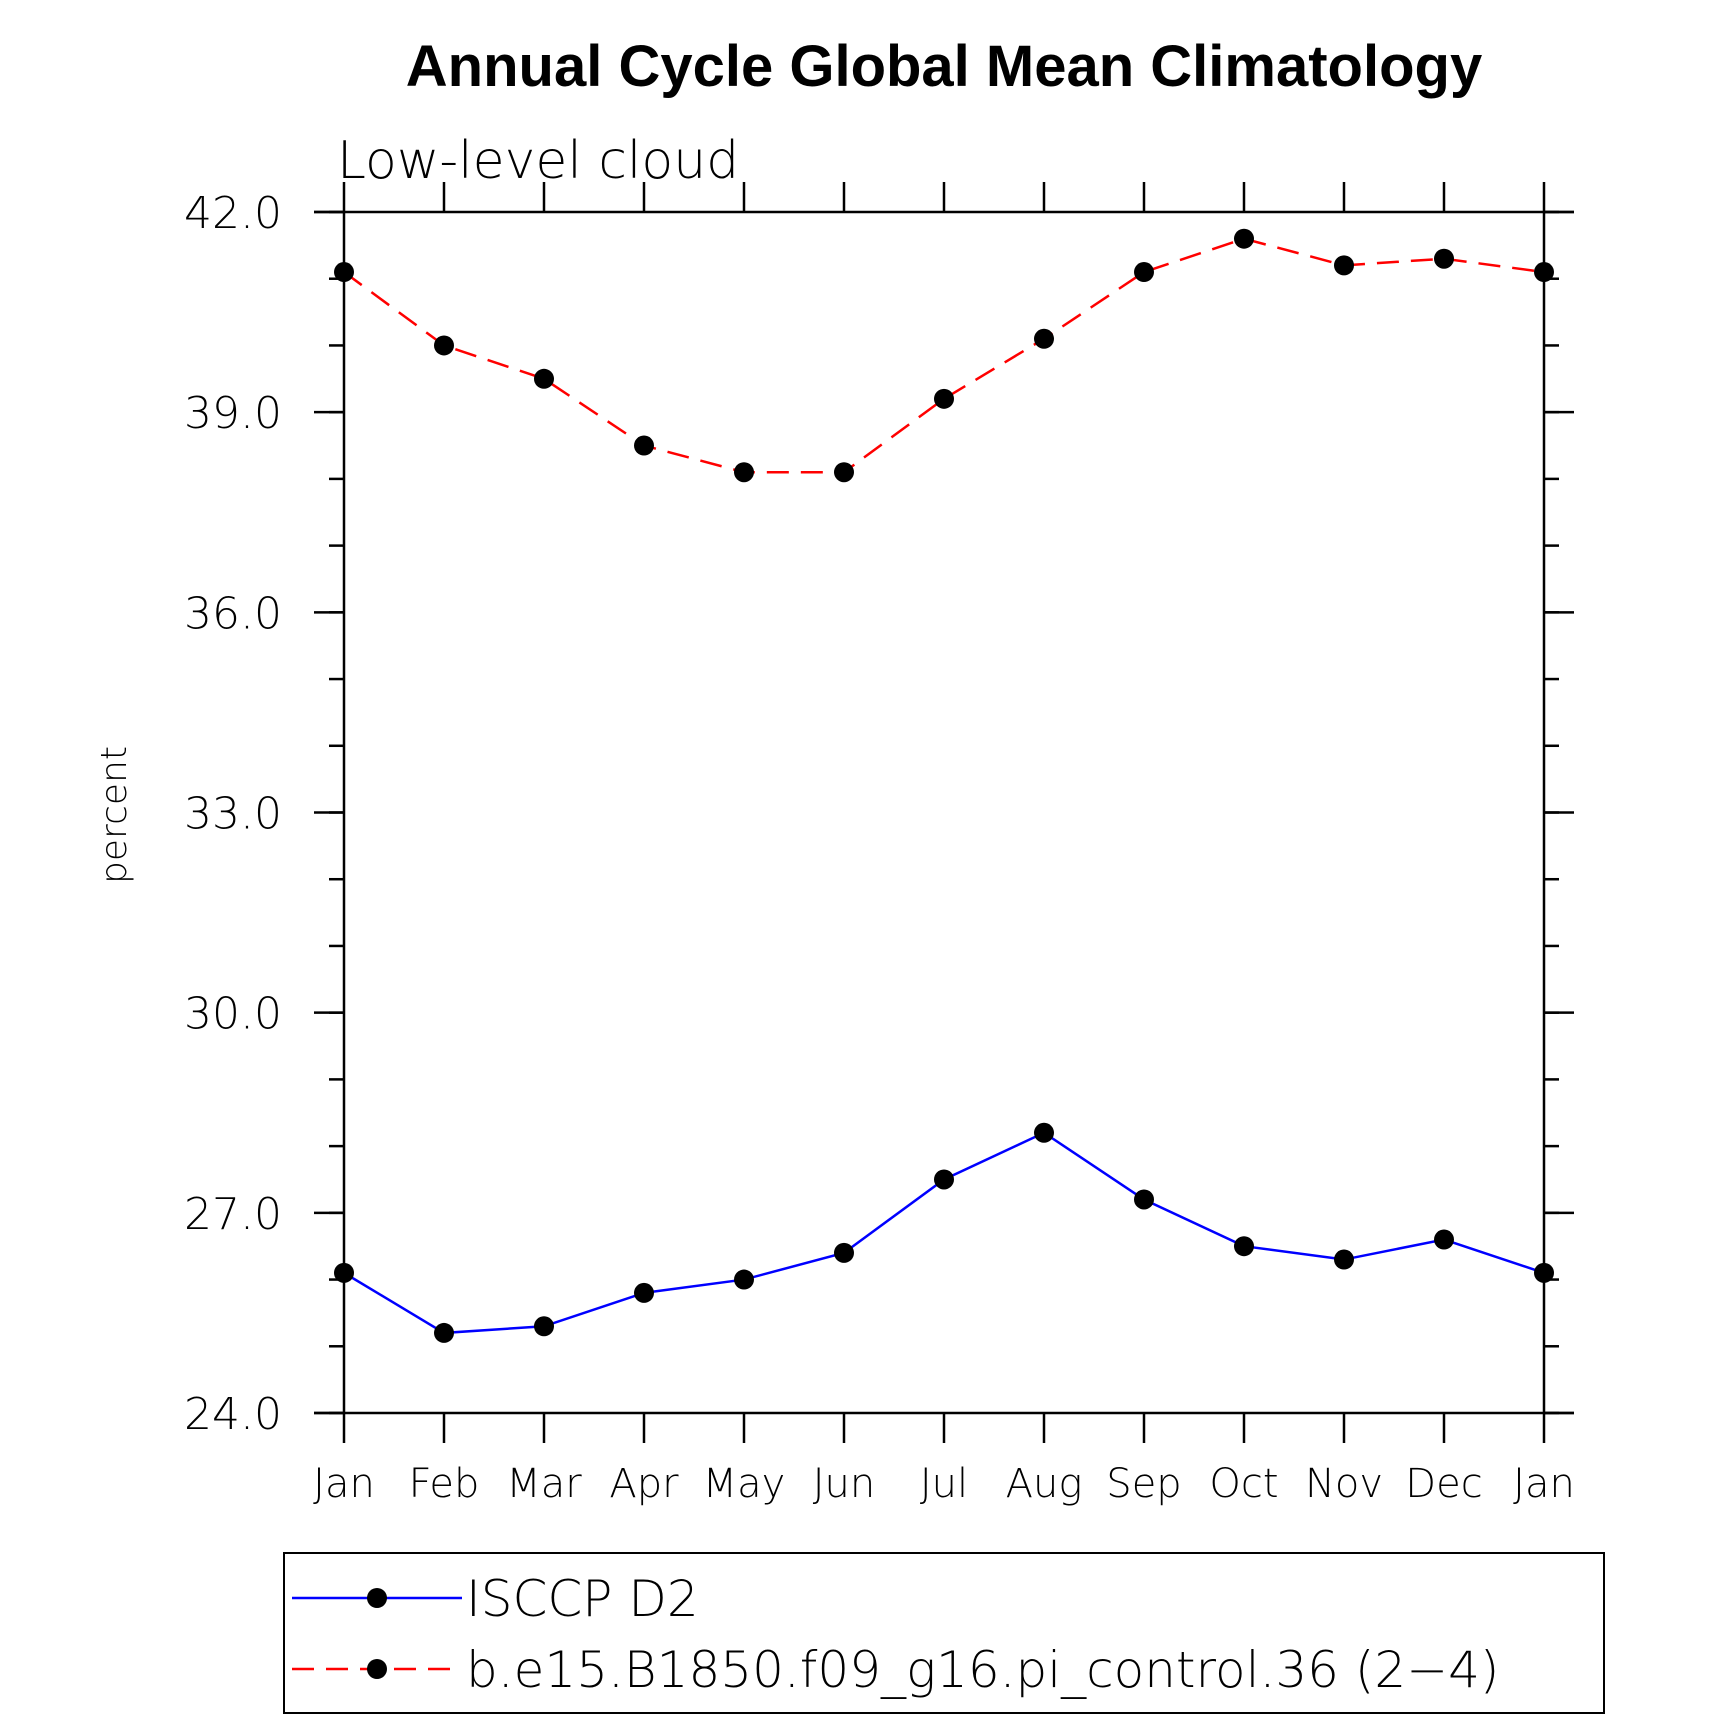  I want to click on legend-label: b.e15.B1850.f09_g16.pi_control.36 (2−4), so click(982, 1670).